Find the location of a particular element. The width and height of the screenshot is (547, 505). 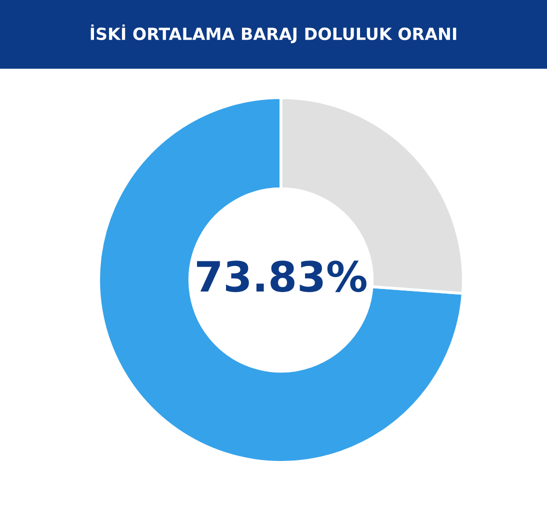

chart-title: İSKİ ORTALAMA BARAJ DOLULUK ORANI is located at coordinates (273, 34).